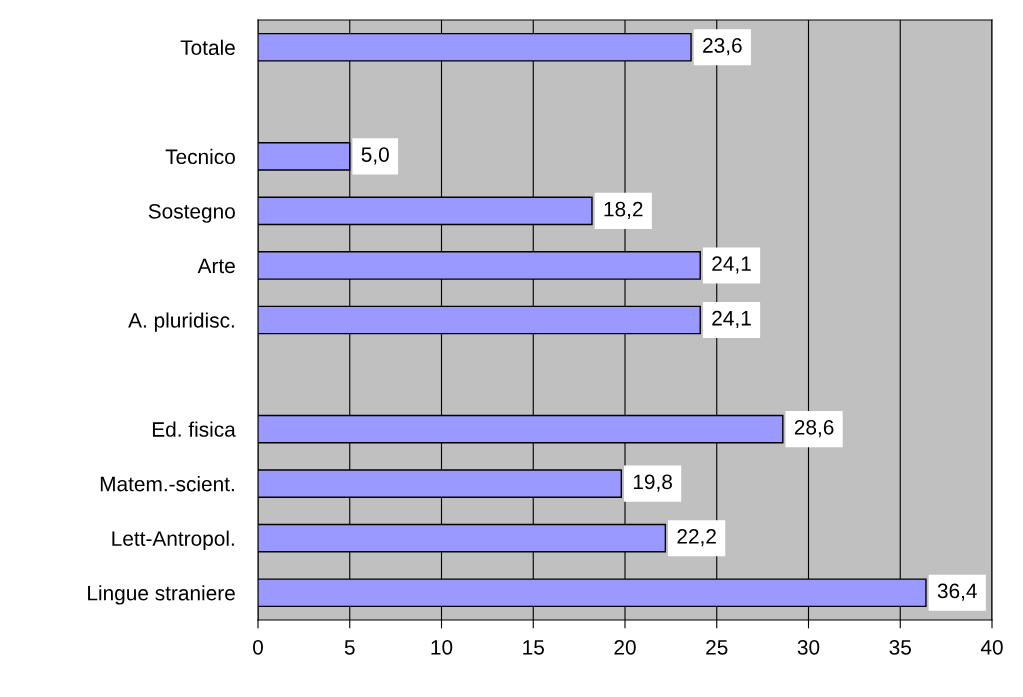 This screenshot has height=697, width=1023. I want to click on y-tick-label: Lett-Antropol., so click(173, 540).